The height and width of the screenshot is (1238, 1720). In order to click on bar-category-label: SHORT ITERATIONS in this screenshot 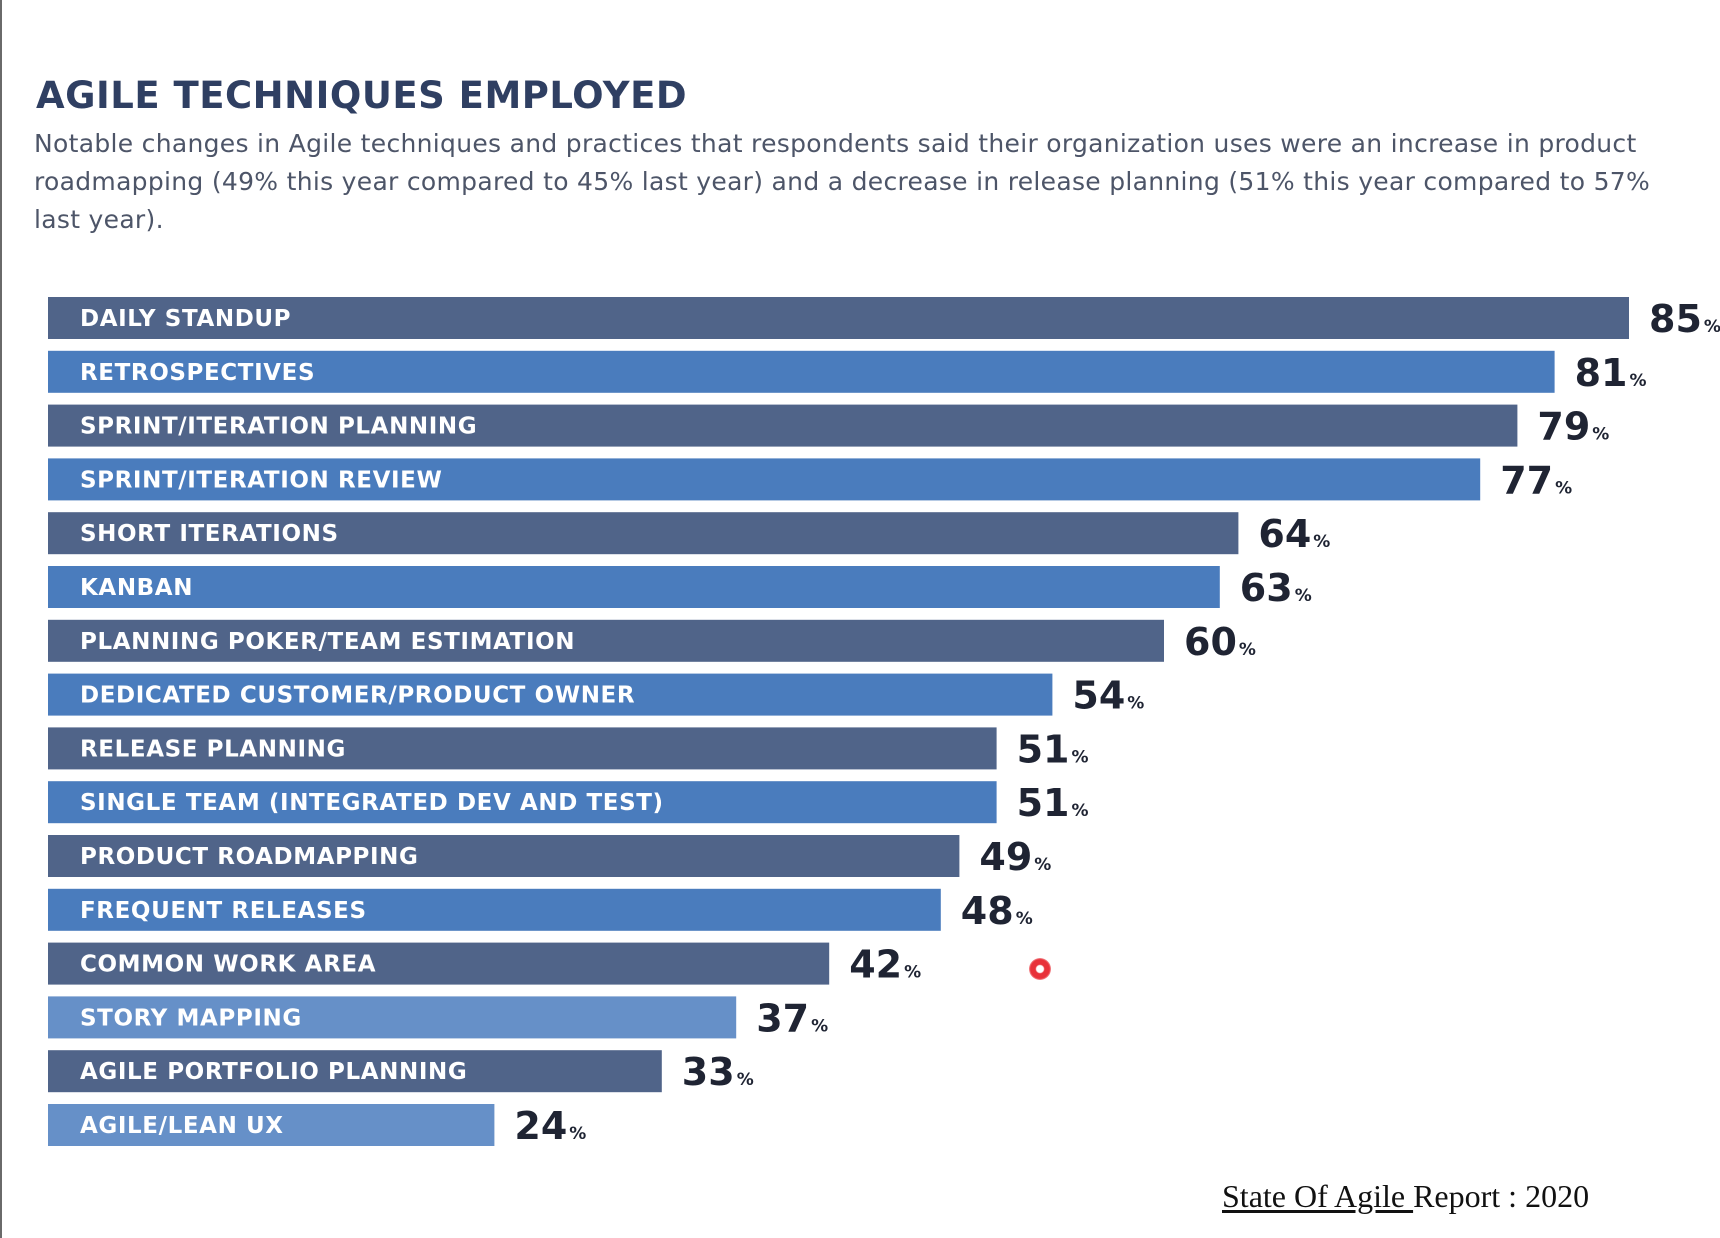, I will do `click(209, 534)`.